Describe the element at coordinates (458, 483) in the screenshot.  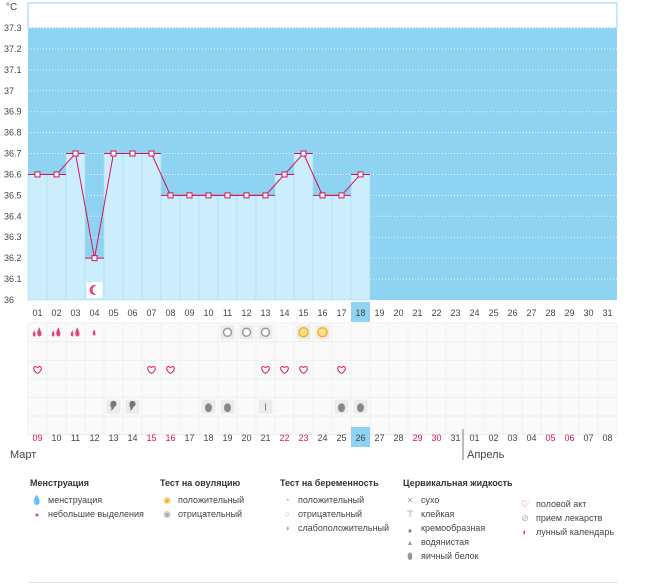
I see `legend-title: Цервикальная жидкость` at that location.